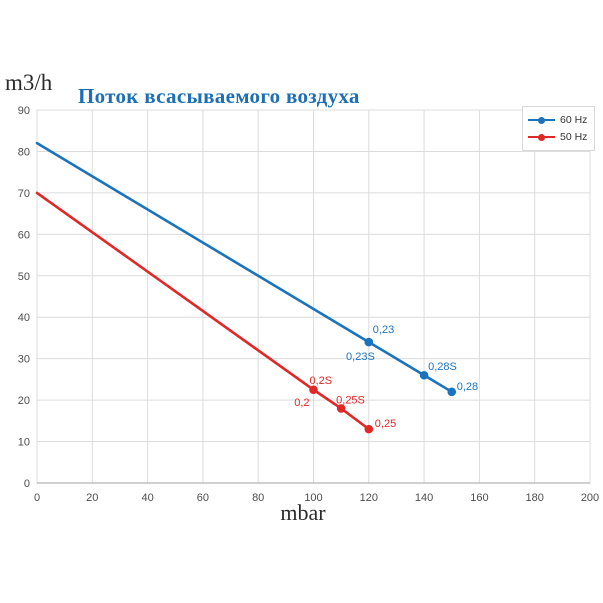 This screenshot has height=603, width=603. What do you see at coordinates (369, 498) in the screenshot?
I see `x-tick-label: 120` at bounding box center [369, 498].